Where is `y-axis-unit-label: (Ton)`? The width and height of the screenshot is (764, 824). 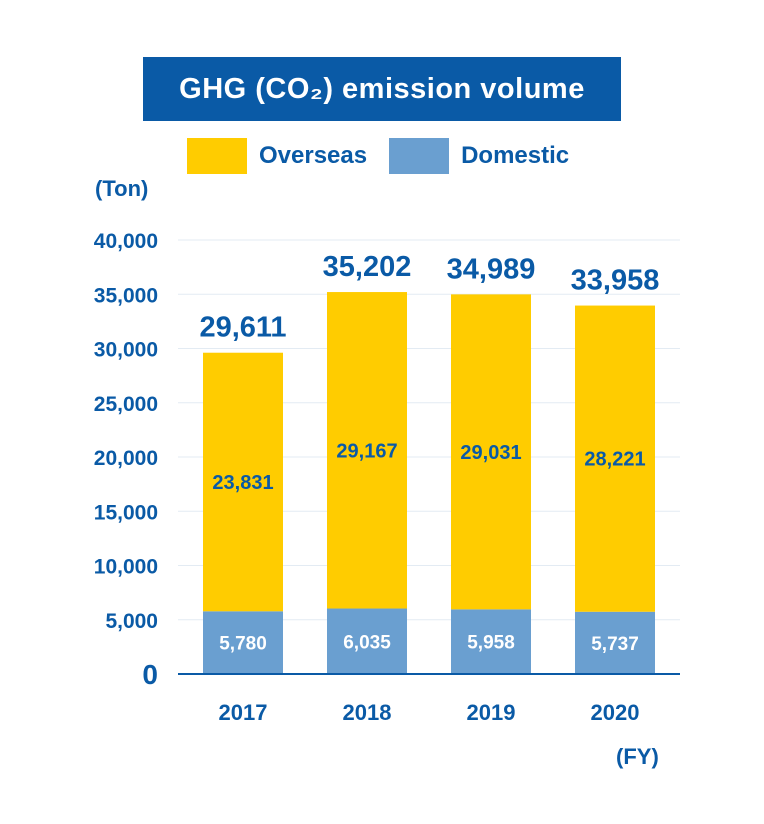
y-axis-unit-label: (Ton) is located at coordinates (121, 188).